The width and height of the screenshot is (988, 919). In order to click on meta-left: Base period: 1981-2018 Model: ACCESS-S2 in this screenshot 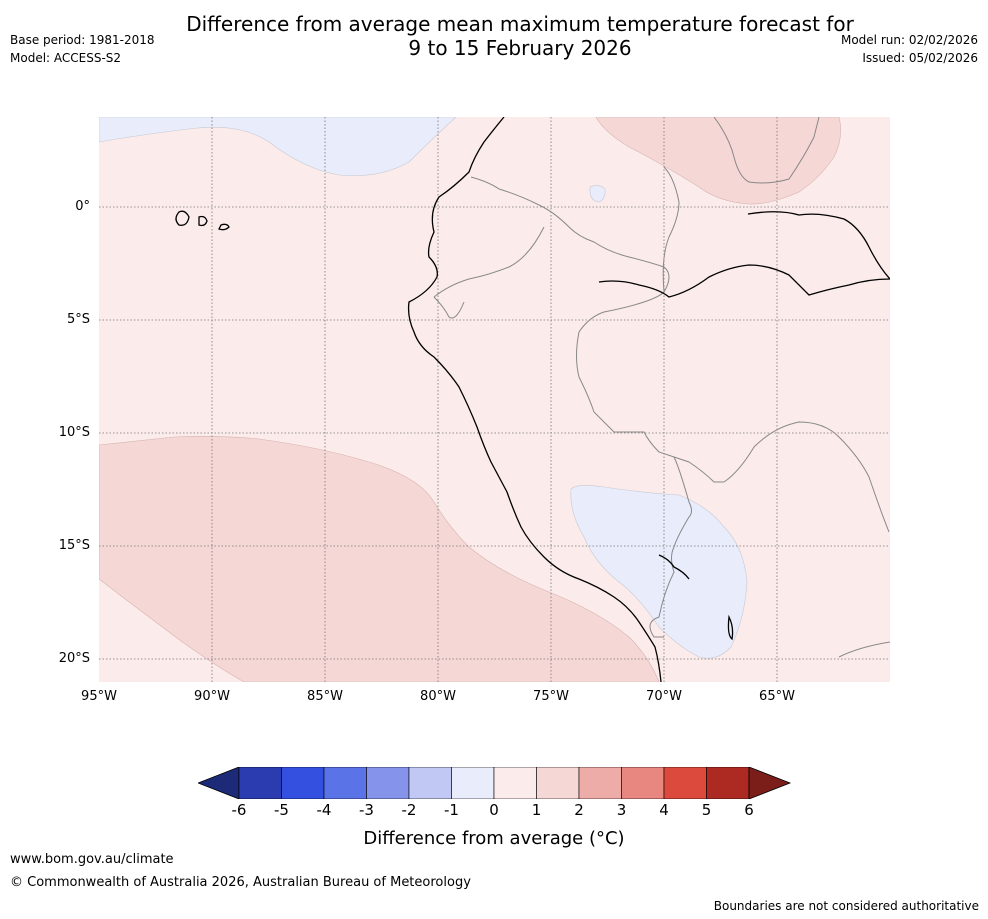, I will do `click(82, 49)`.